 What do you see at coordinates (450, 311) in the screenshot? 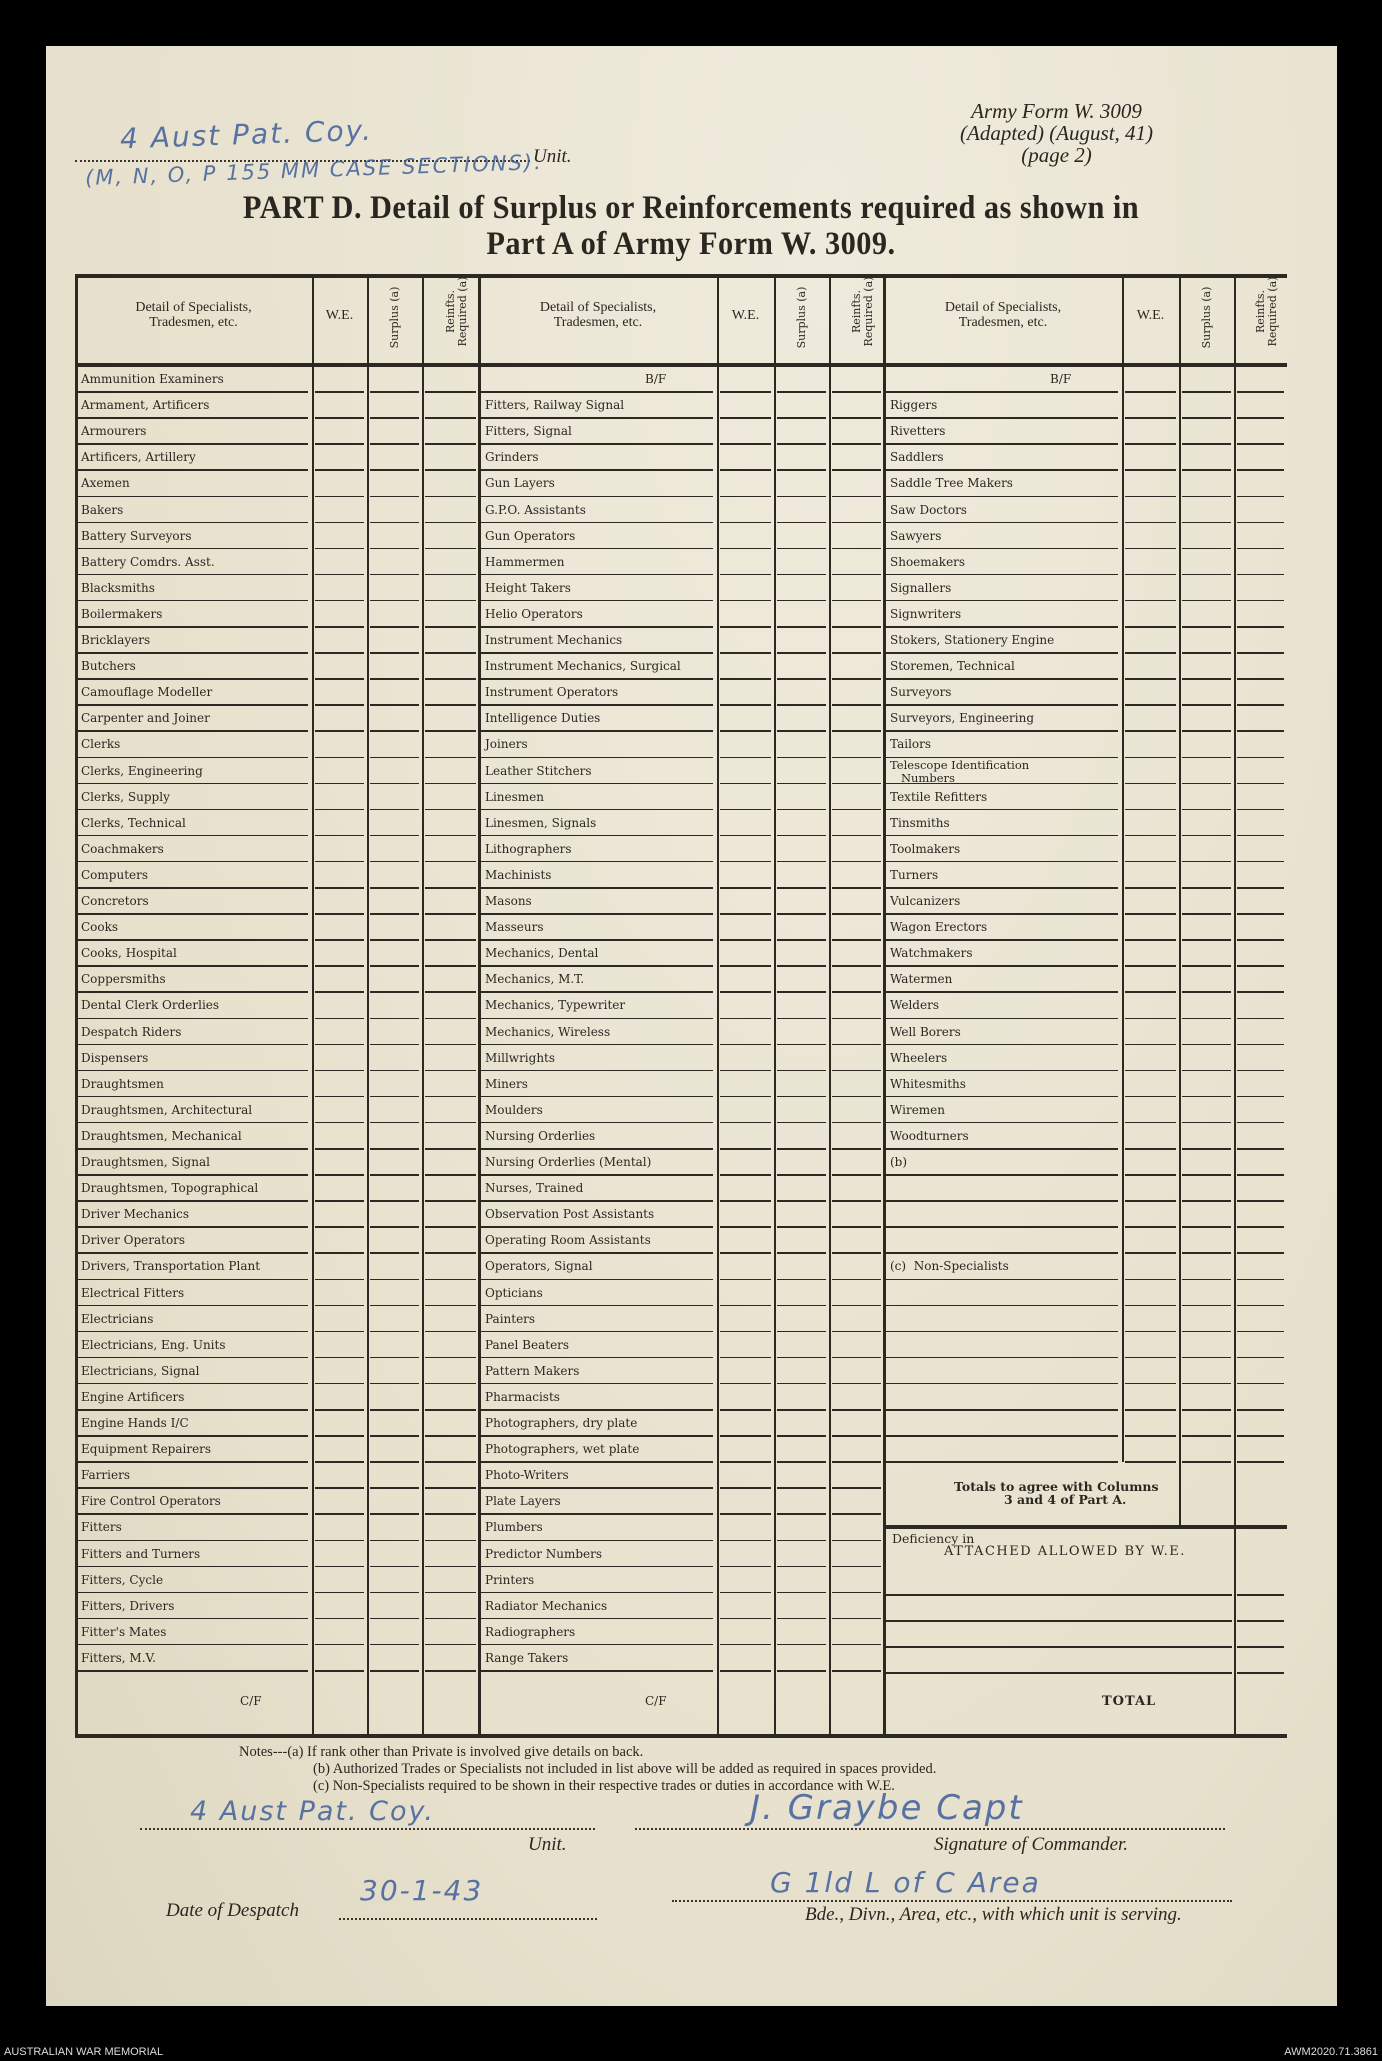
I see `header-reinforcements: Reinfts.` at bounding box center [450, 311].